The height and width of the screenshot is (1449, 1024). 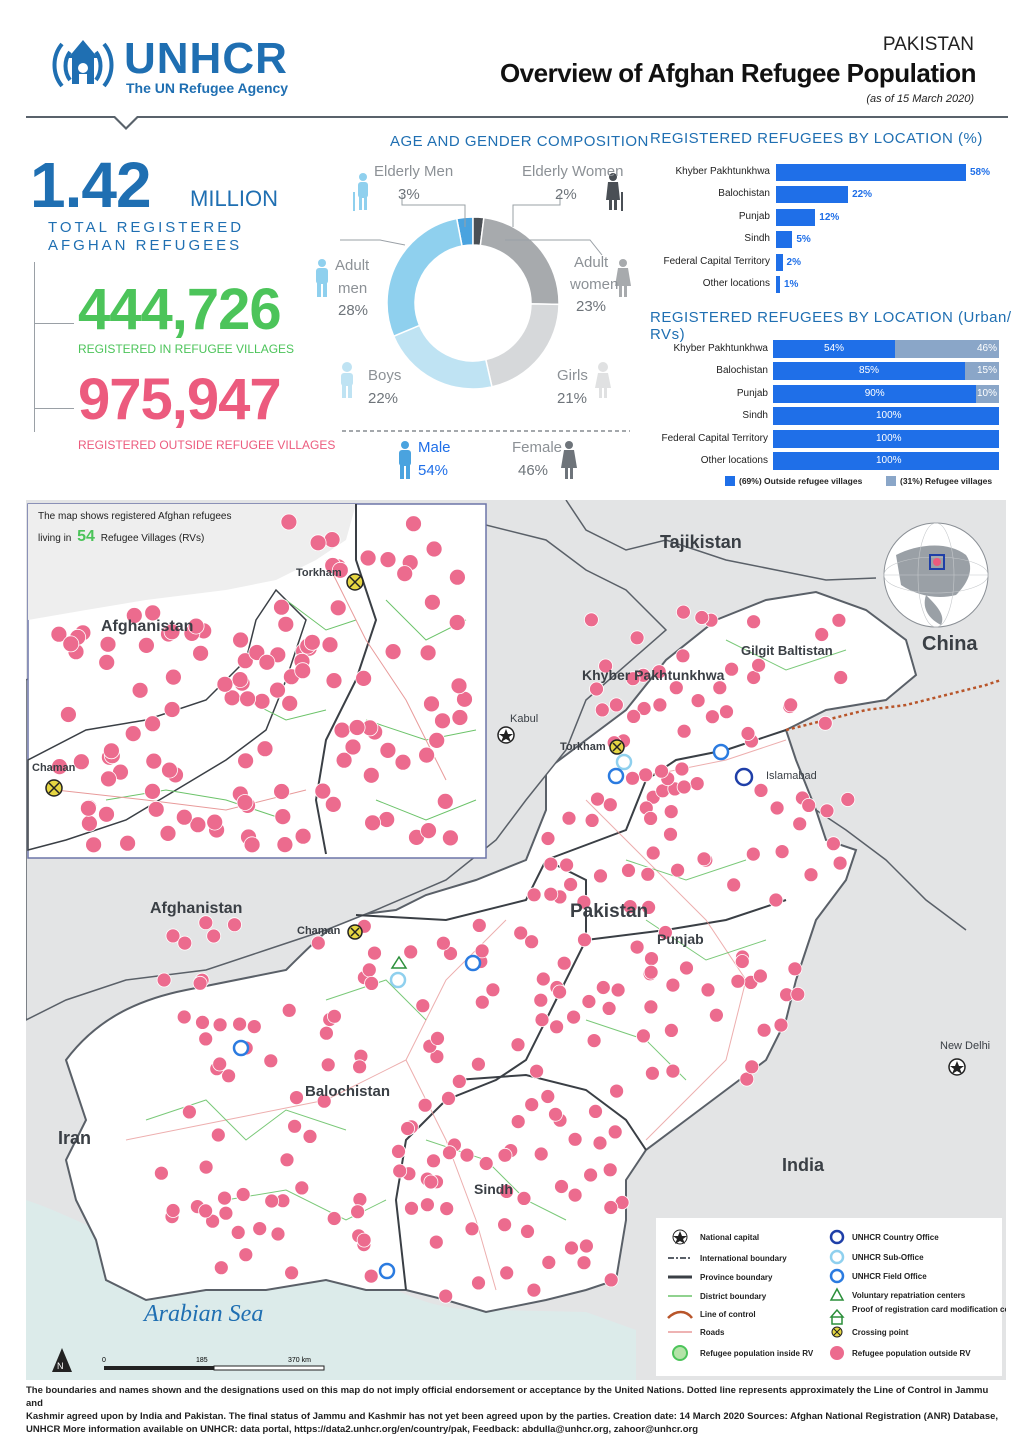 I want to click on bar-segment-outside, so click(x=886, y=416).